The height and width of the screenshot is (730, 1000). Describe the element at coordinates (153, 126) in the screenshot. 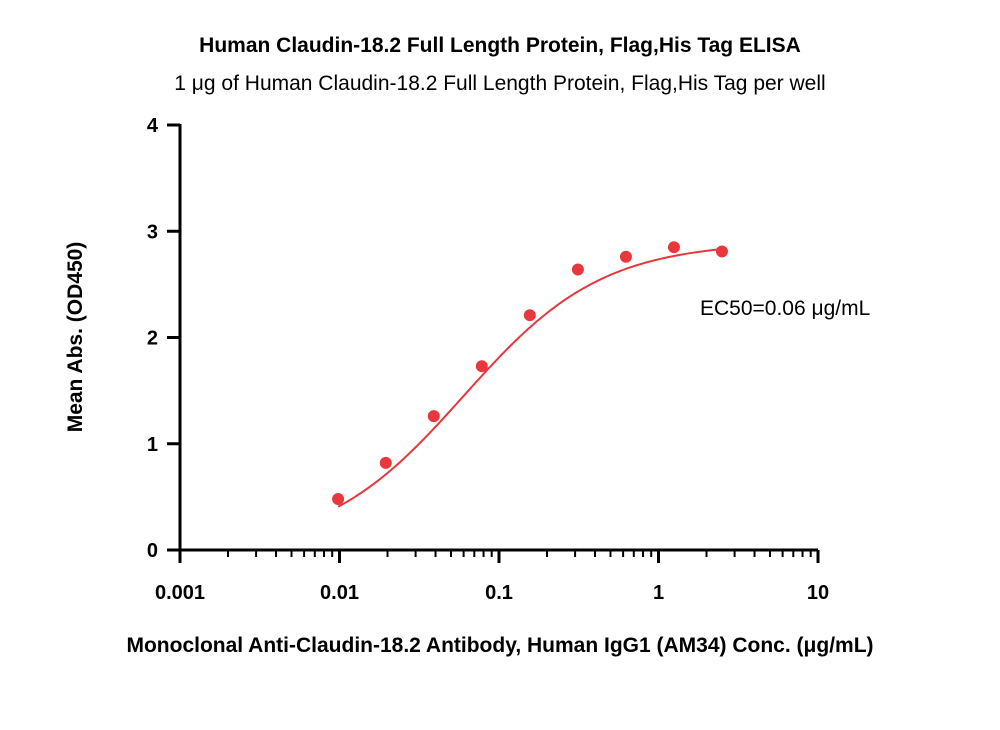

I see `y-tick-label: 4` at that location.